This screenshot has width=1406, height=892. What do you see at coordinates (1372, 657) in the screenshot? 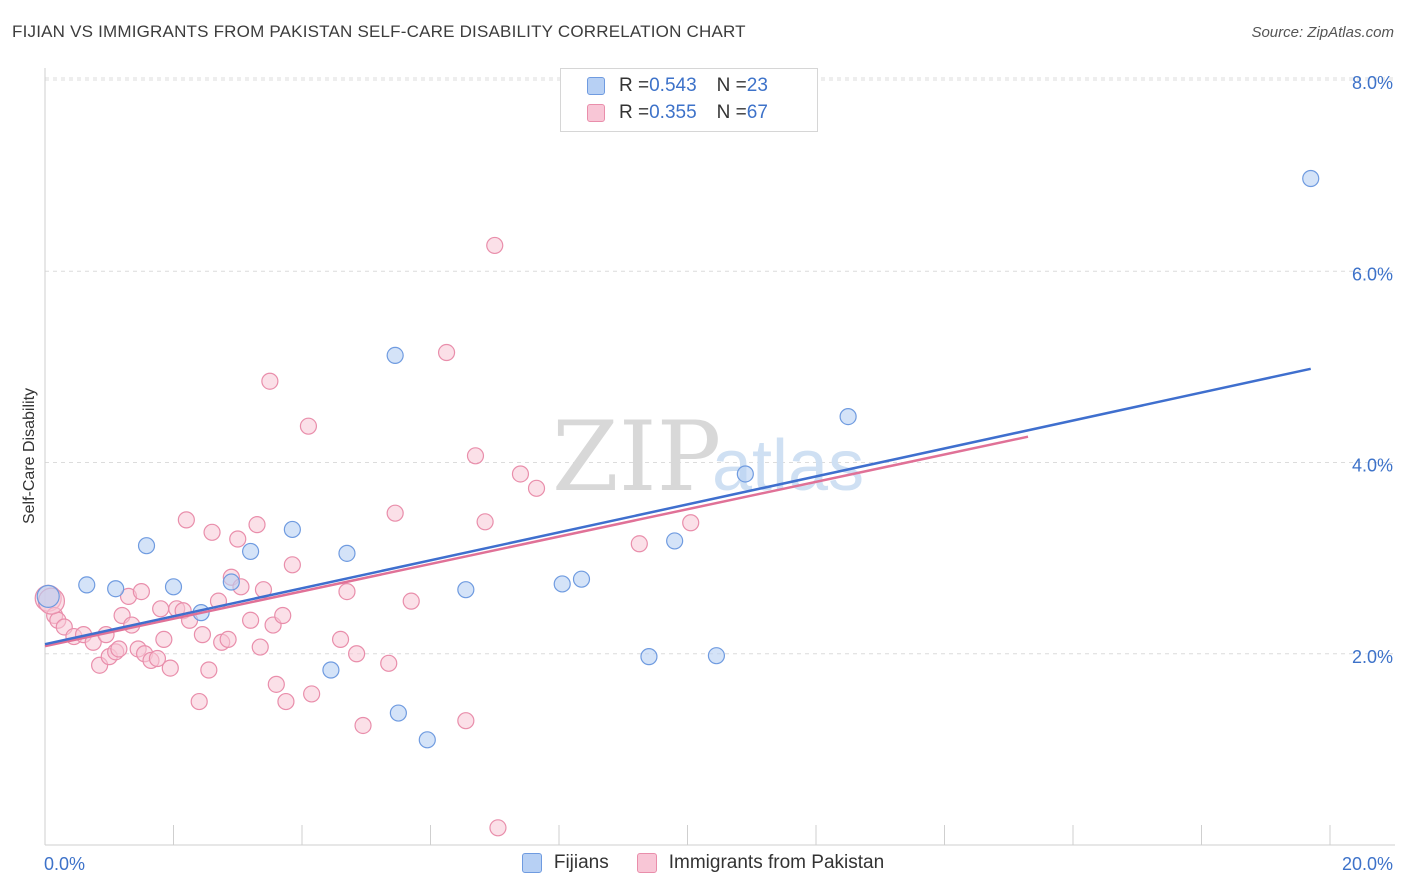
I see `y-tick-label: 2.0%` at bounding box center [1372, 657].